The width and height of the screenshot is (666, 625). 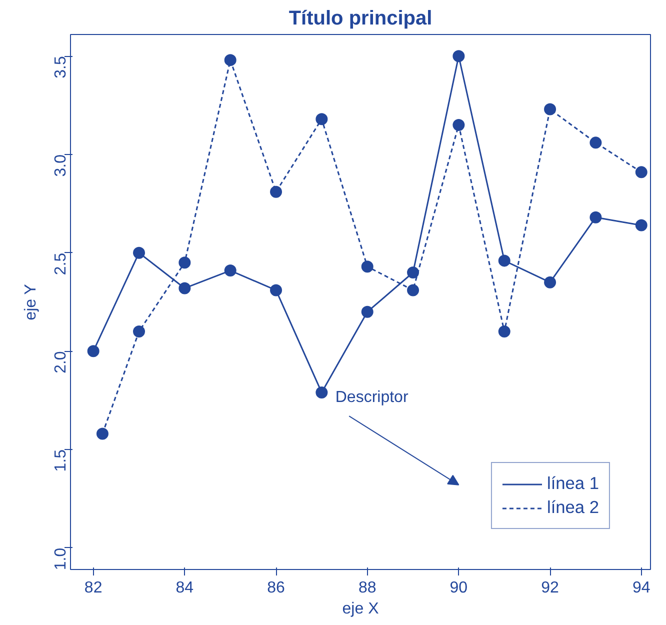 I want to click on y-tick-label: 1.0, so click(x=61, y=559).